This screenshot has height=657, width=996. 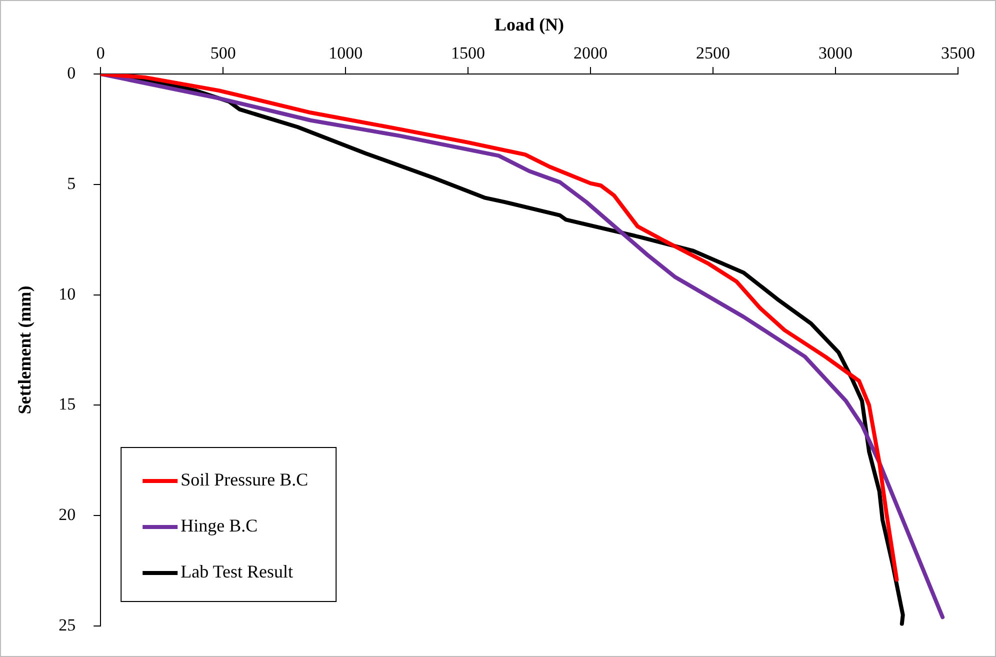 What do you see at coordinates (713, 52) in the screenshot?
I see `x-tick-label: 2500` at bounding box center [713, 52].